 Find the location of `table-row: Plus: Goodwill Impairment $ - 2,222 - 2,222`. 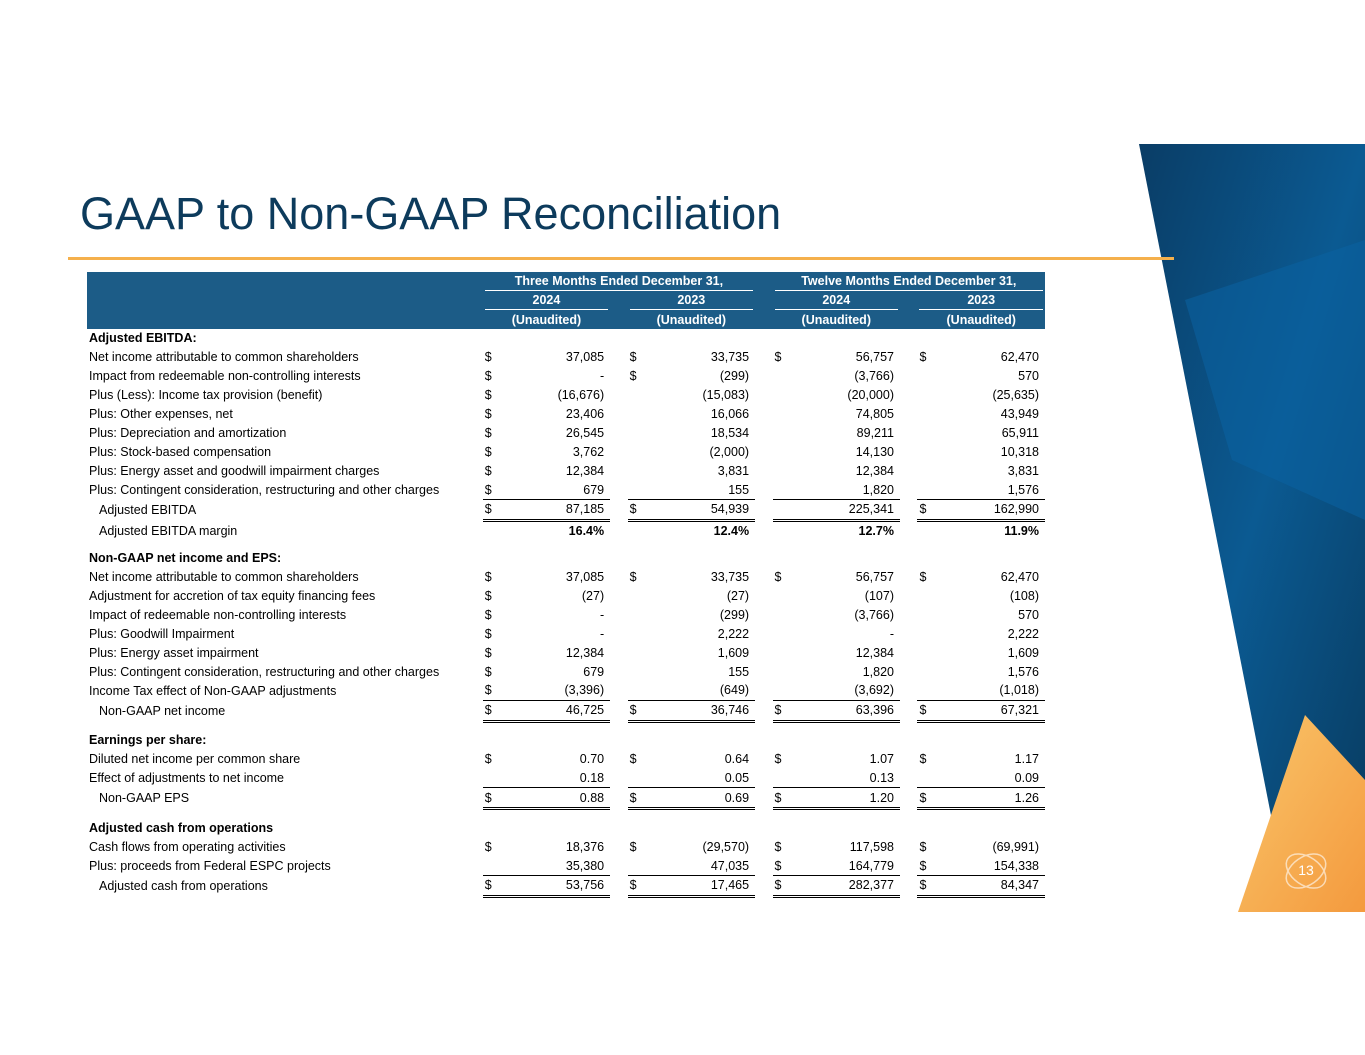

table-row: Plus: Goodwill Impairment $ - 2,222 - 2,222 is located at coordinates (566, 633).